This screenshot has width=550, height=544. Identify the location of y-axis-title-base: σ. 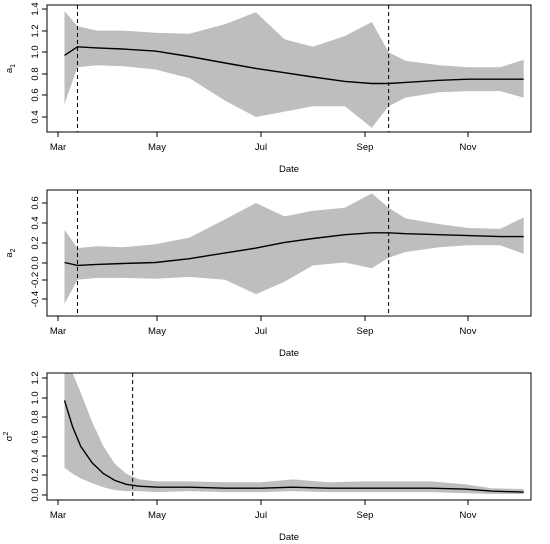
(9, 438).